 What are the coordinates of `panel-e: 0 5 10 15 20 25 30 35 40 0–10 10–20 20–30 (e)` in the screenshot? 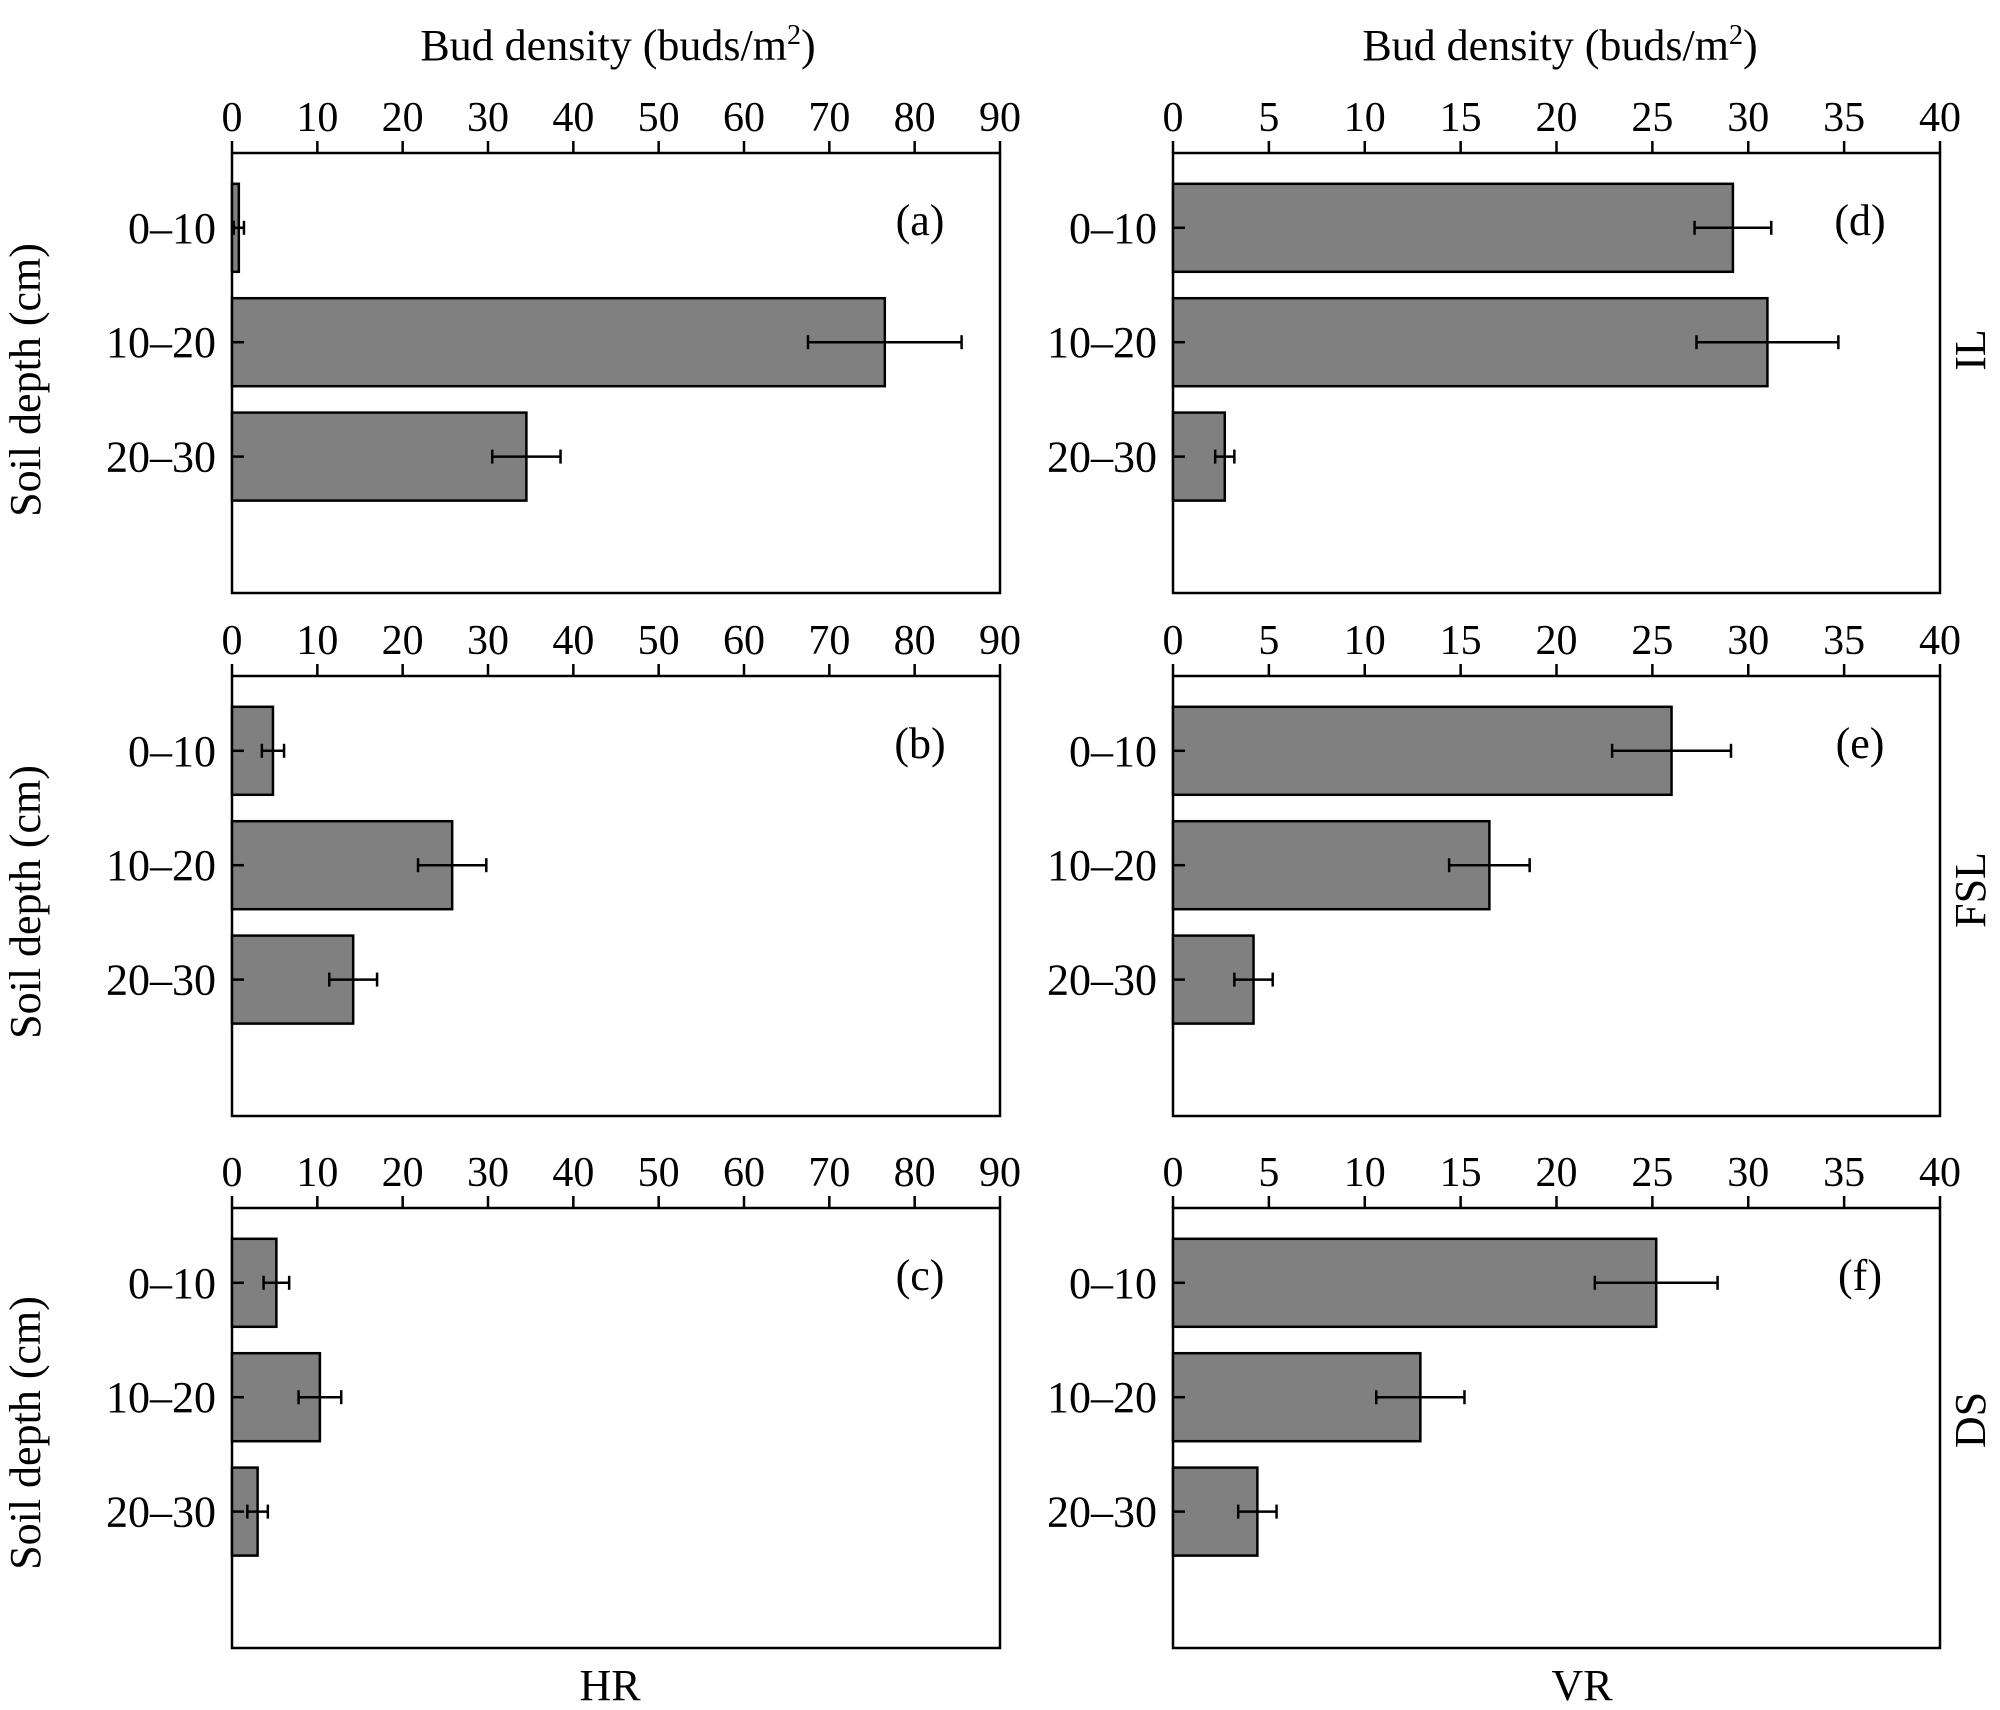 It's located at (1504, 868).